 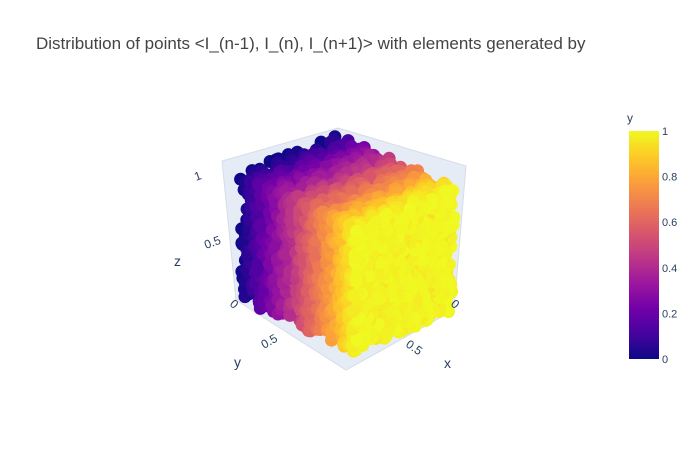 What do you see at coordinates (177, 261) in the screenshot?
I see `z-axis-title: z` at bounding box center [177, 261].